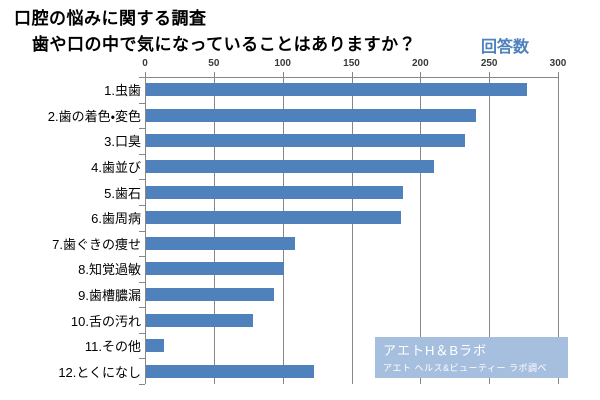 The height and width of the screenshot is (400, 600). I want to click on category-label: 1.虫歯, so click(122, 91).